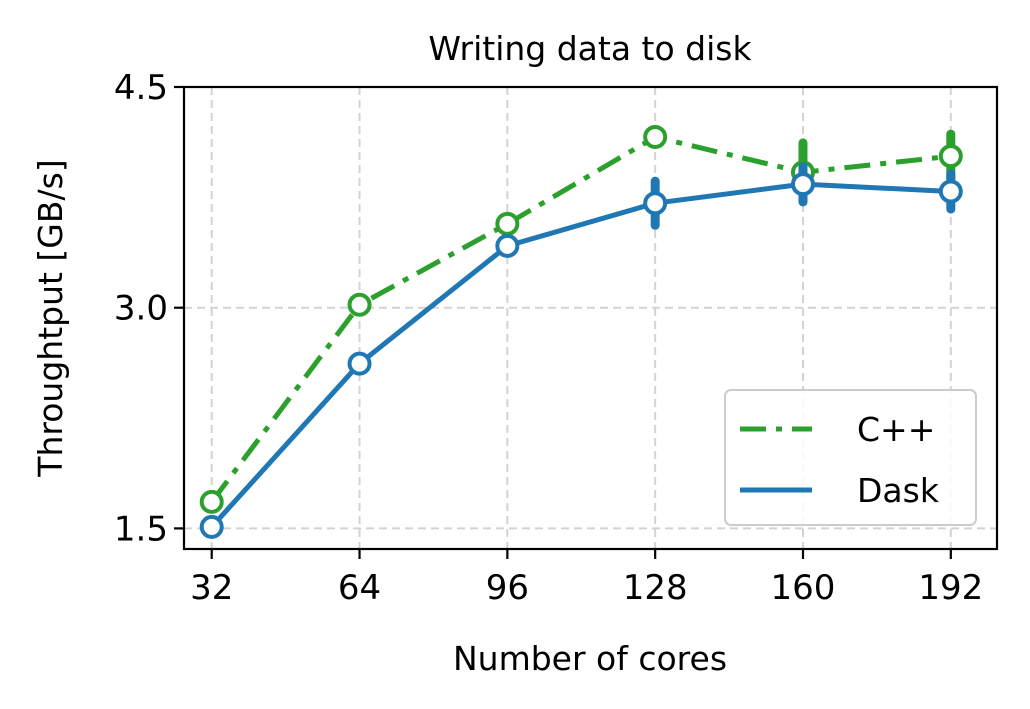 The image size is (1030, 709). What do you see at coordinates (590, 658) in the screenshot?
I see `x-axis-label: Number of cores` at bounding box center [590, 658].